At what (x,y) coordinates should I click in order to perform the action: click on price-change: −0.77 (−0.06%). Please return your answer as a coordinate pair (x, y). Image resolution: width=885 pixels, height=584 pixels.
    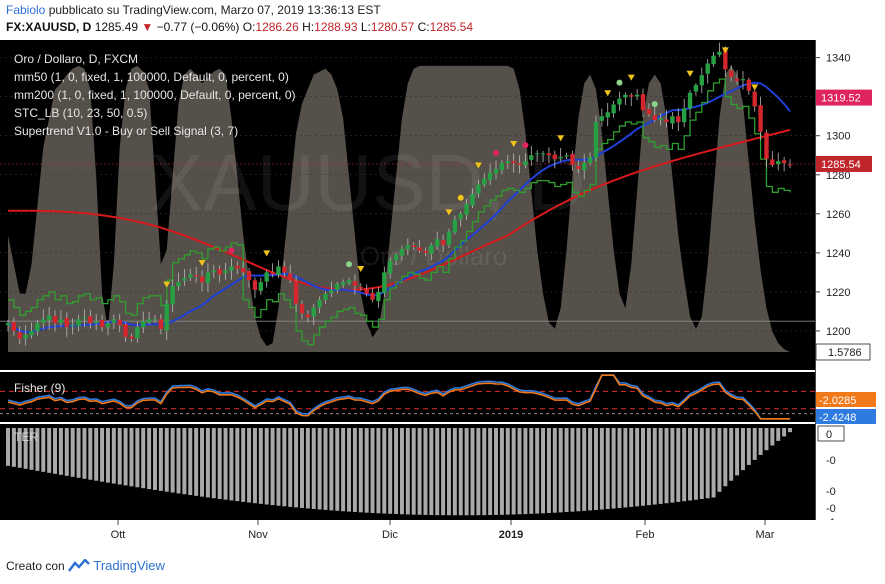
    Looking at the image, I should click on (198, 27).